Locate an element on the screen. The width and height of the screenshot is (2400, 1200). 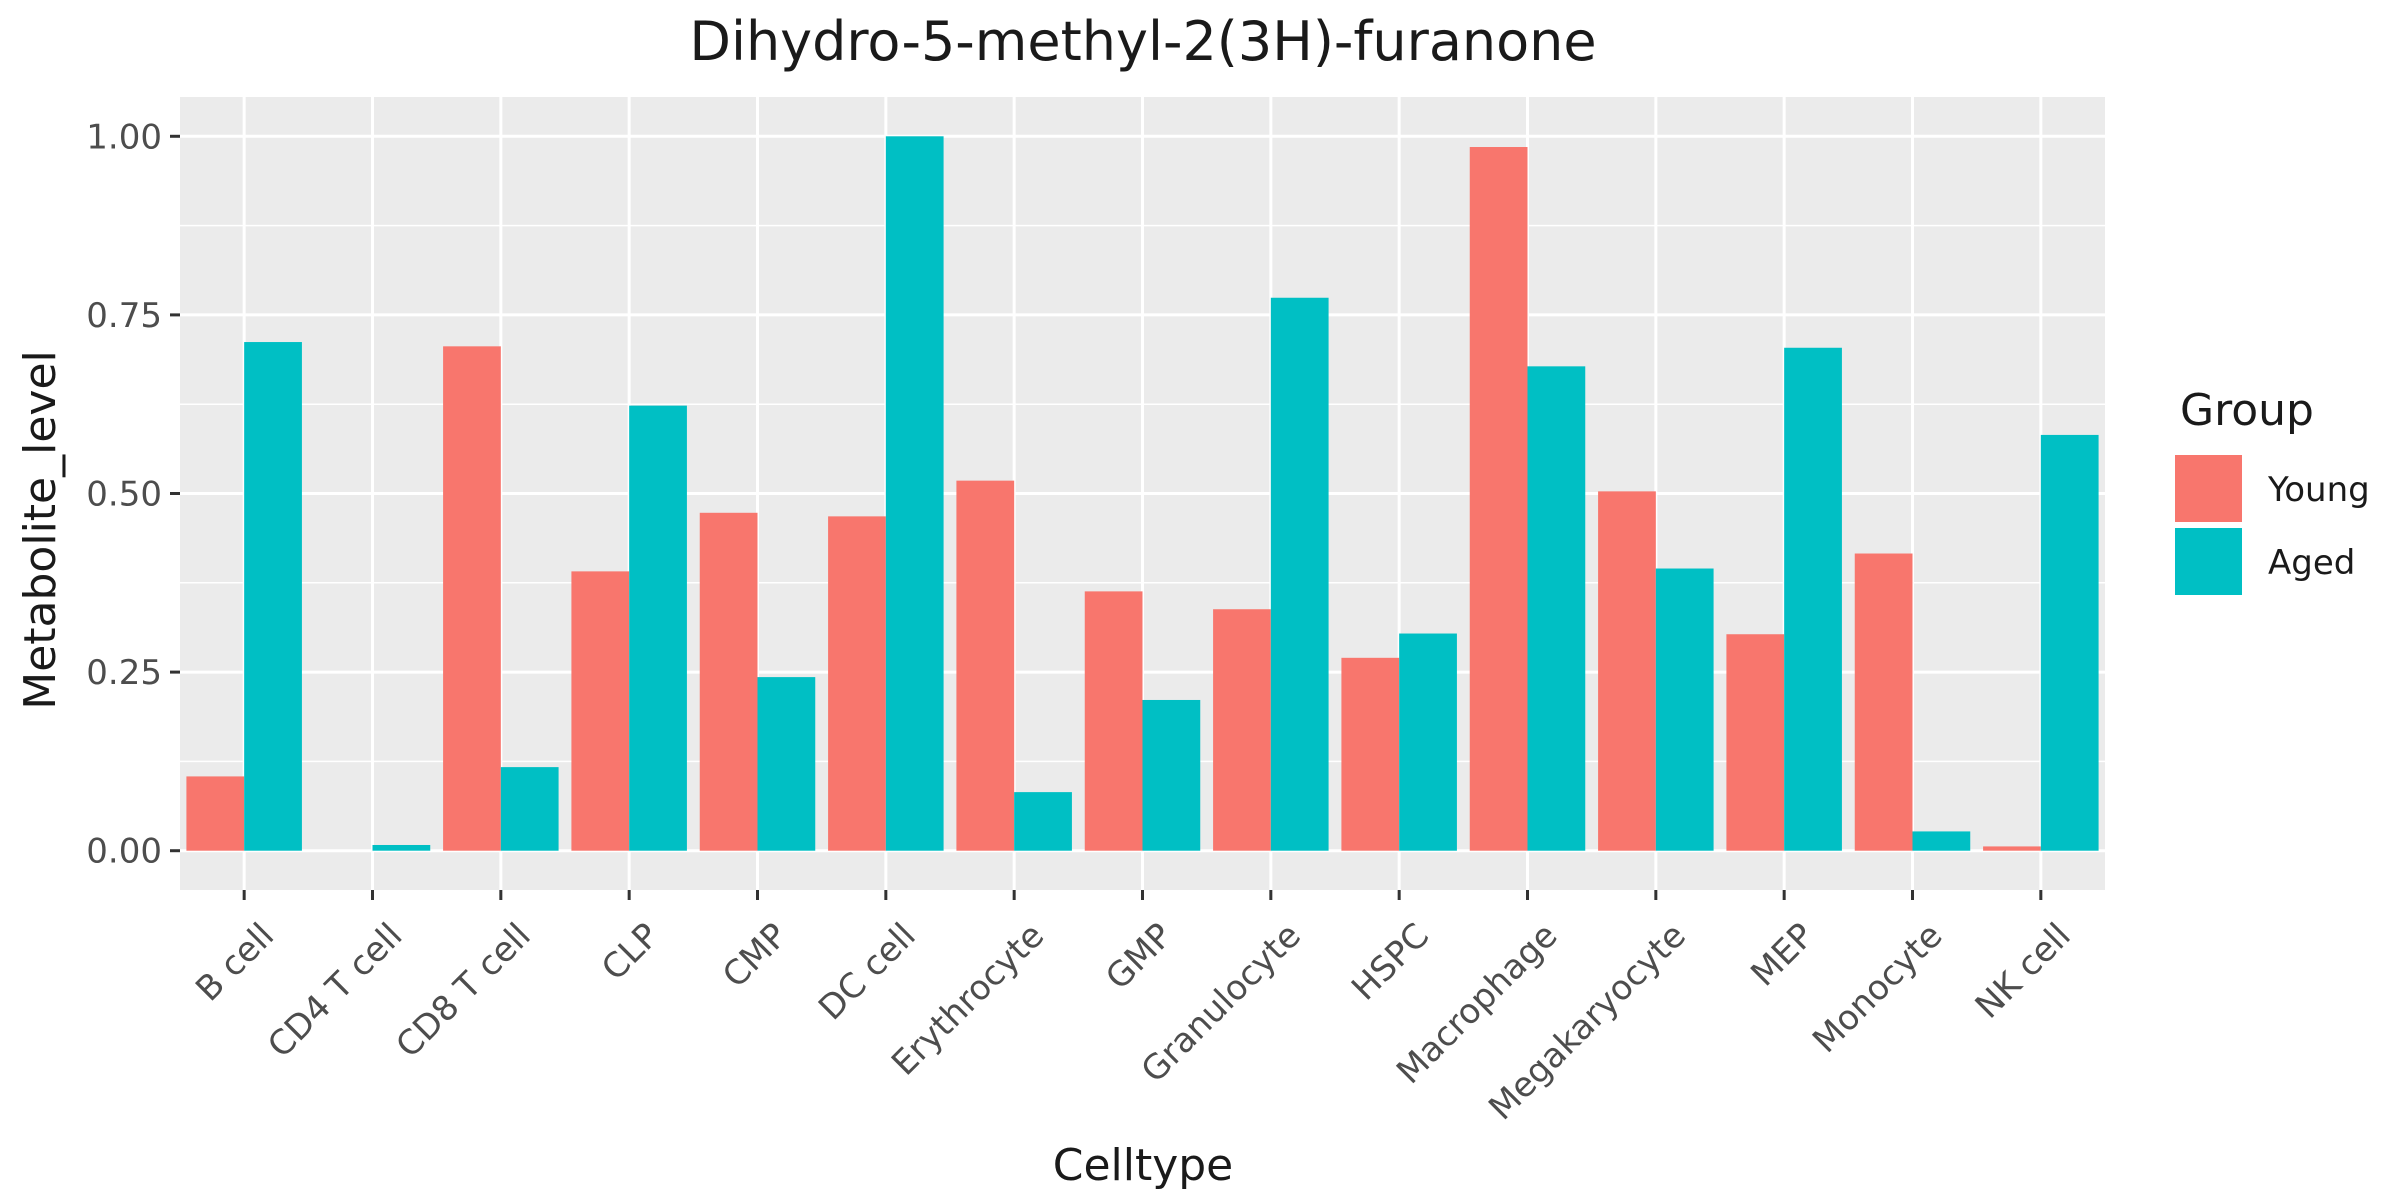
bar-young-dc-cell is located at coordinates (857, 683).